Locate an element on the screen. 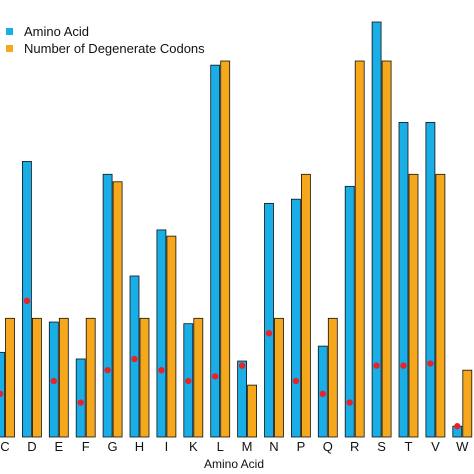 This screenshot has height=474, width=474. bar-degenerate-codons-K is located at coordinates (198, 377).